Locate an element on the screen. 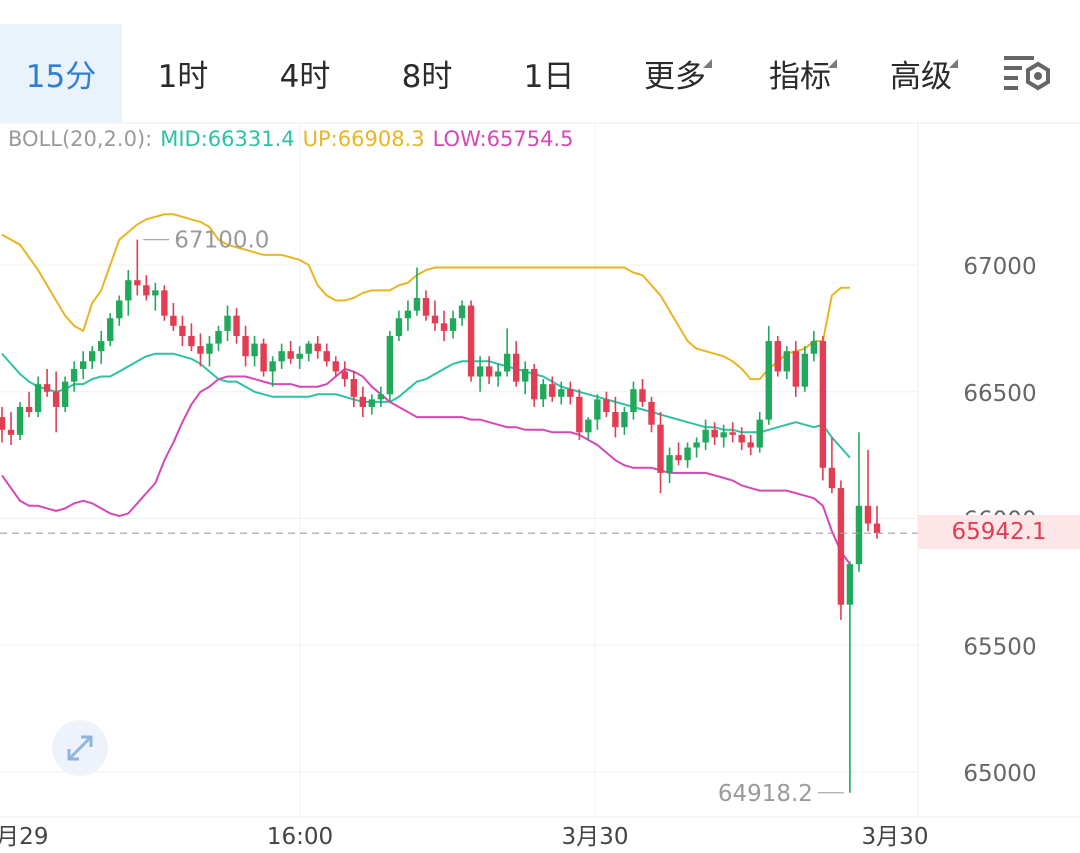  y-tick-label: 65500 is located at coordinates (999, 647).